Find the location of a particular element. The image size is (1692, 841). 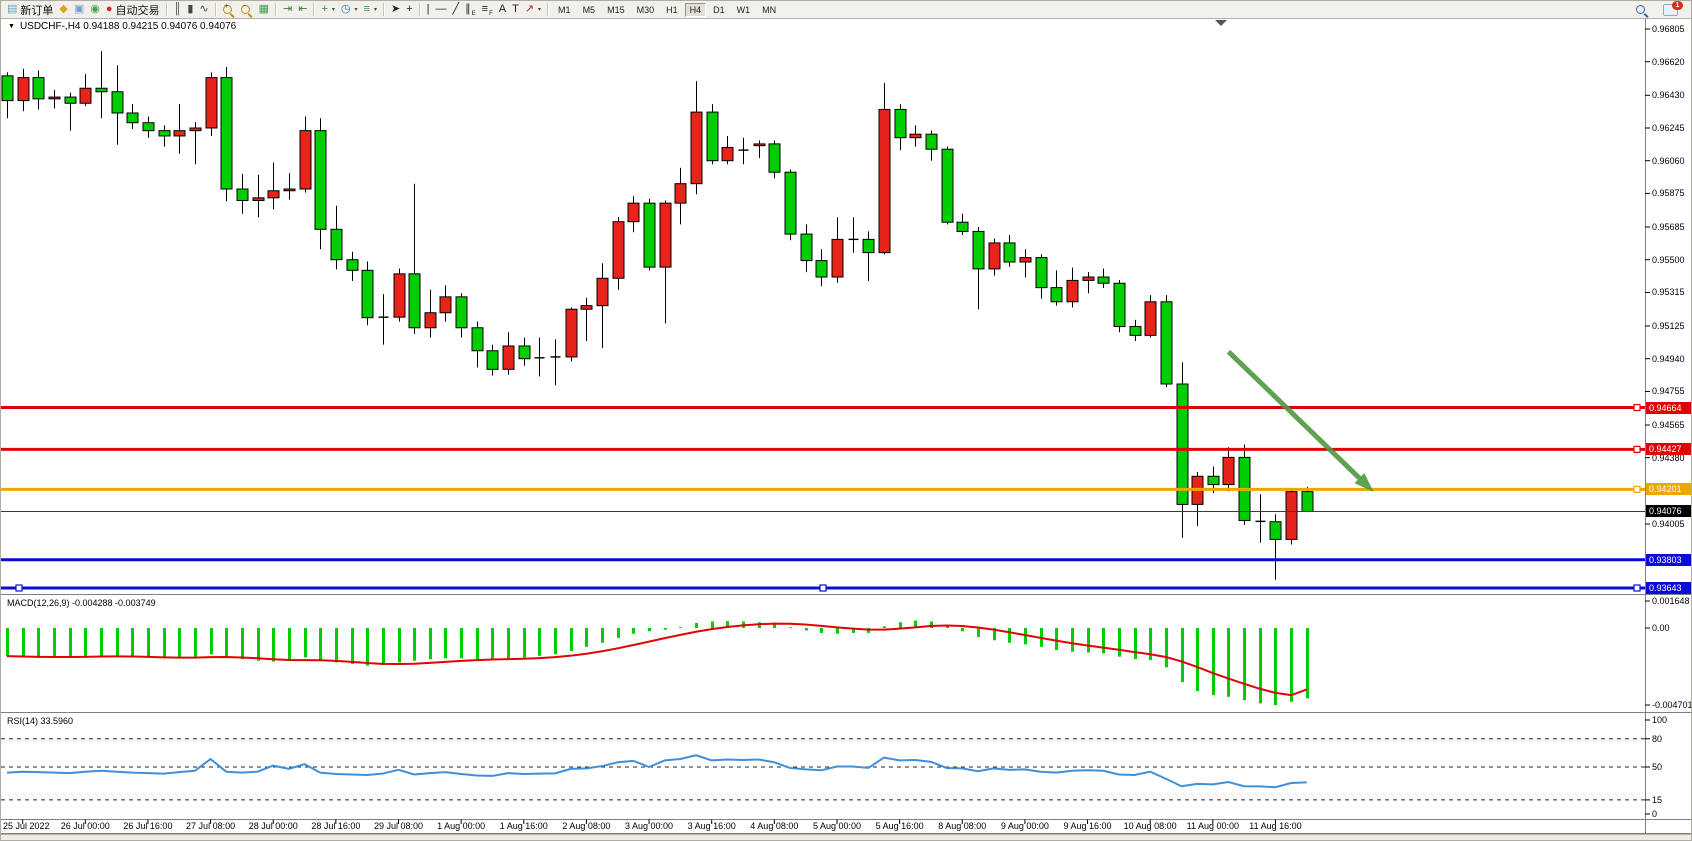

timeframe-h1-button: H1 is located at coordinates (672, 9).